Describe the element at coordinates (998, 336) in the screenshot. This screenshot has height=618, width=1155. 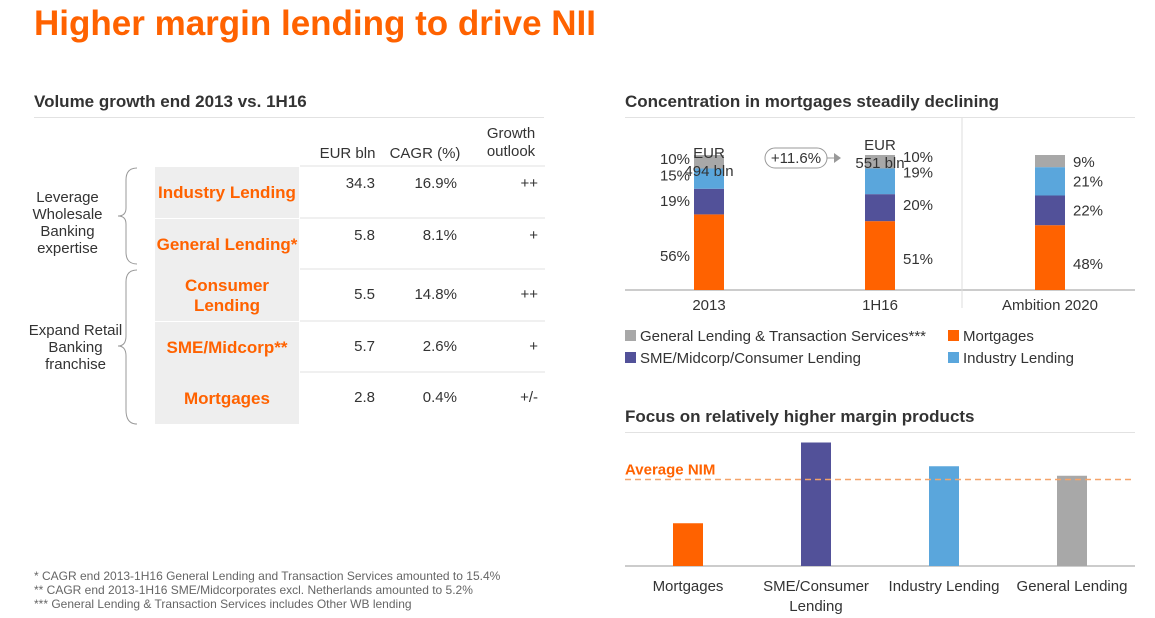
I see `legend-label: Mortgages` at that location.